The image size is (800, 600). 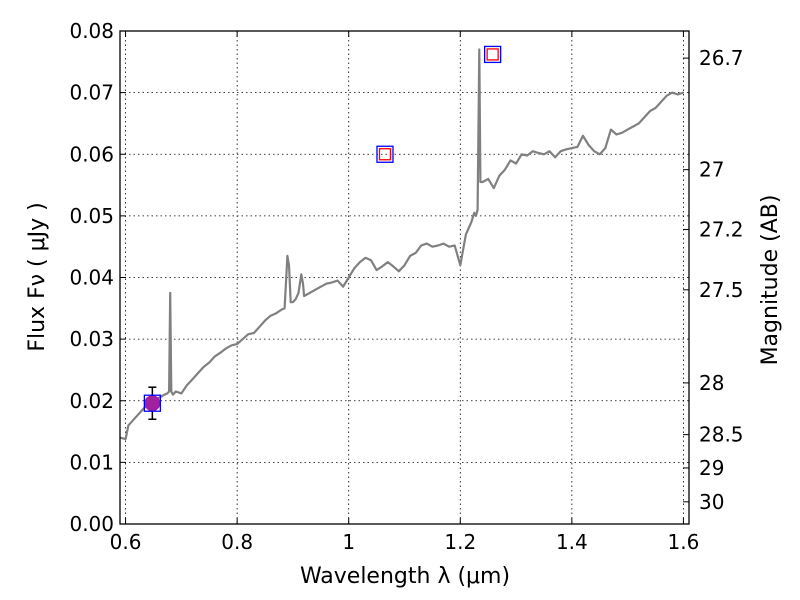 I want to click on y-tick-label: 0.05, so click(x=91, y=216).